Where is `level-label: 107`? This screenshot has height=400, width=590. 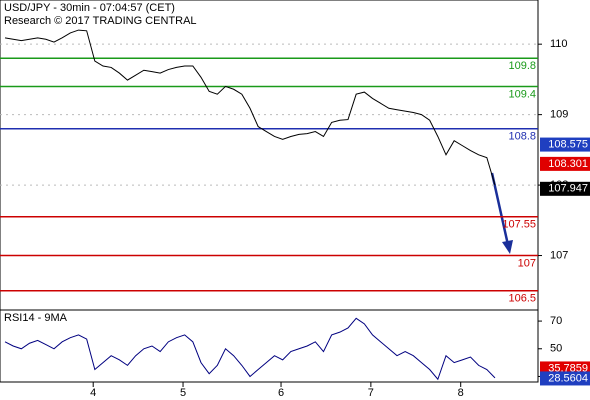
level-label: 107 is located at coordinates (527, 263).